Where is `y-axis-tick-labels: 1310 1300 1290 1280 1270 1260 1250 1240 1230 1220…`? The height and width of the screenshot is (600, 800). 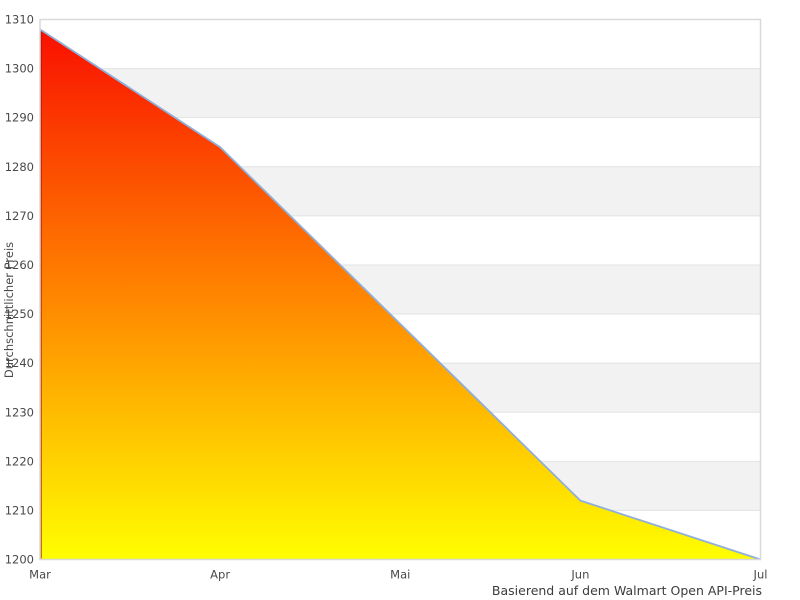 y-axis-tick-labels: 1310 1300 1290 1280 1270 1260 1250 1240 1230 1220… is located at coordinates (19, 290).